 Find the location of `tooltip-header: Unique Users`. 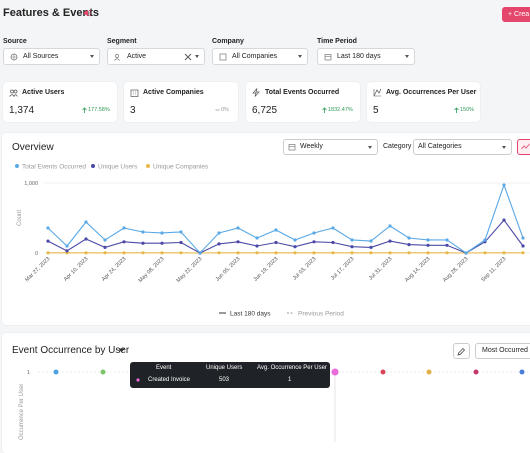

tooltip-header: Unique Users is located at coordinates (224, 368).